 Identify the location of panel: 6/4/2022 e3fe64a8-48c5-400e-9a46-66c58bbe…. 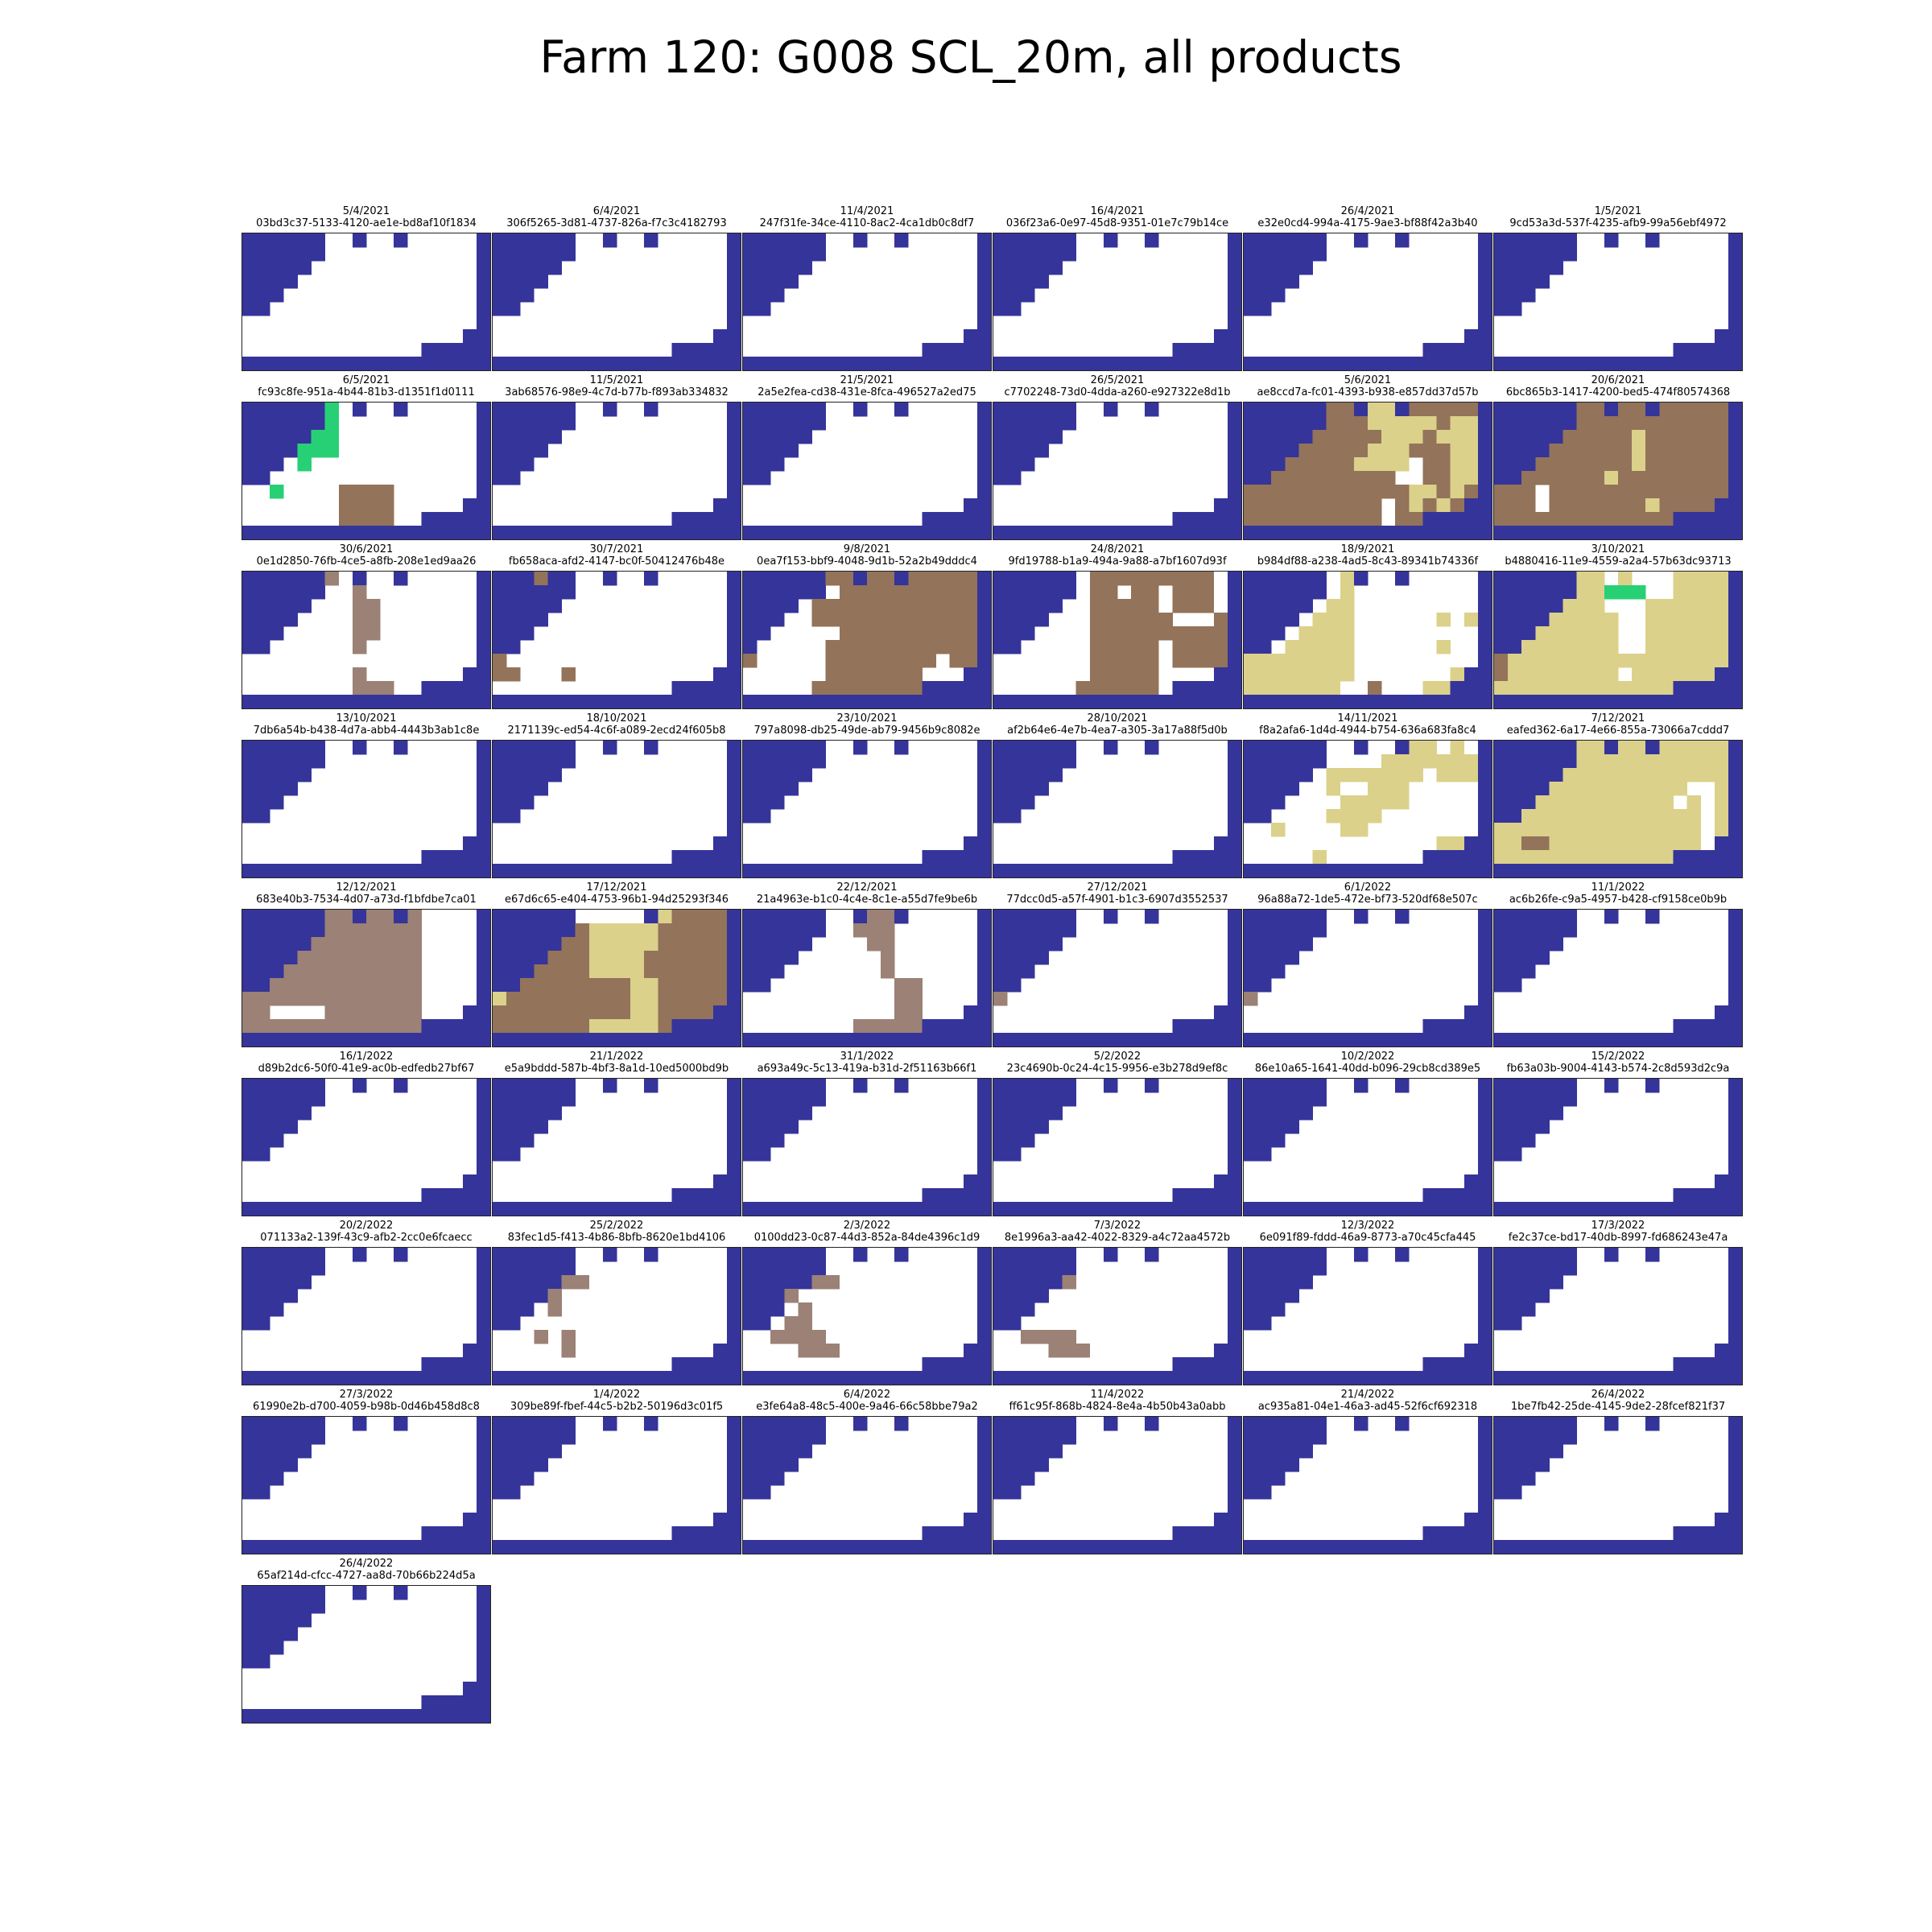
(867, 1473).